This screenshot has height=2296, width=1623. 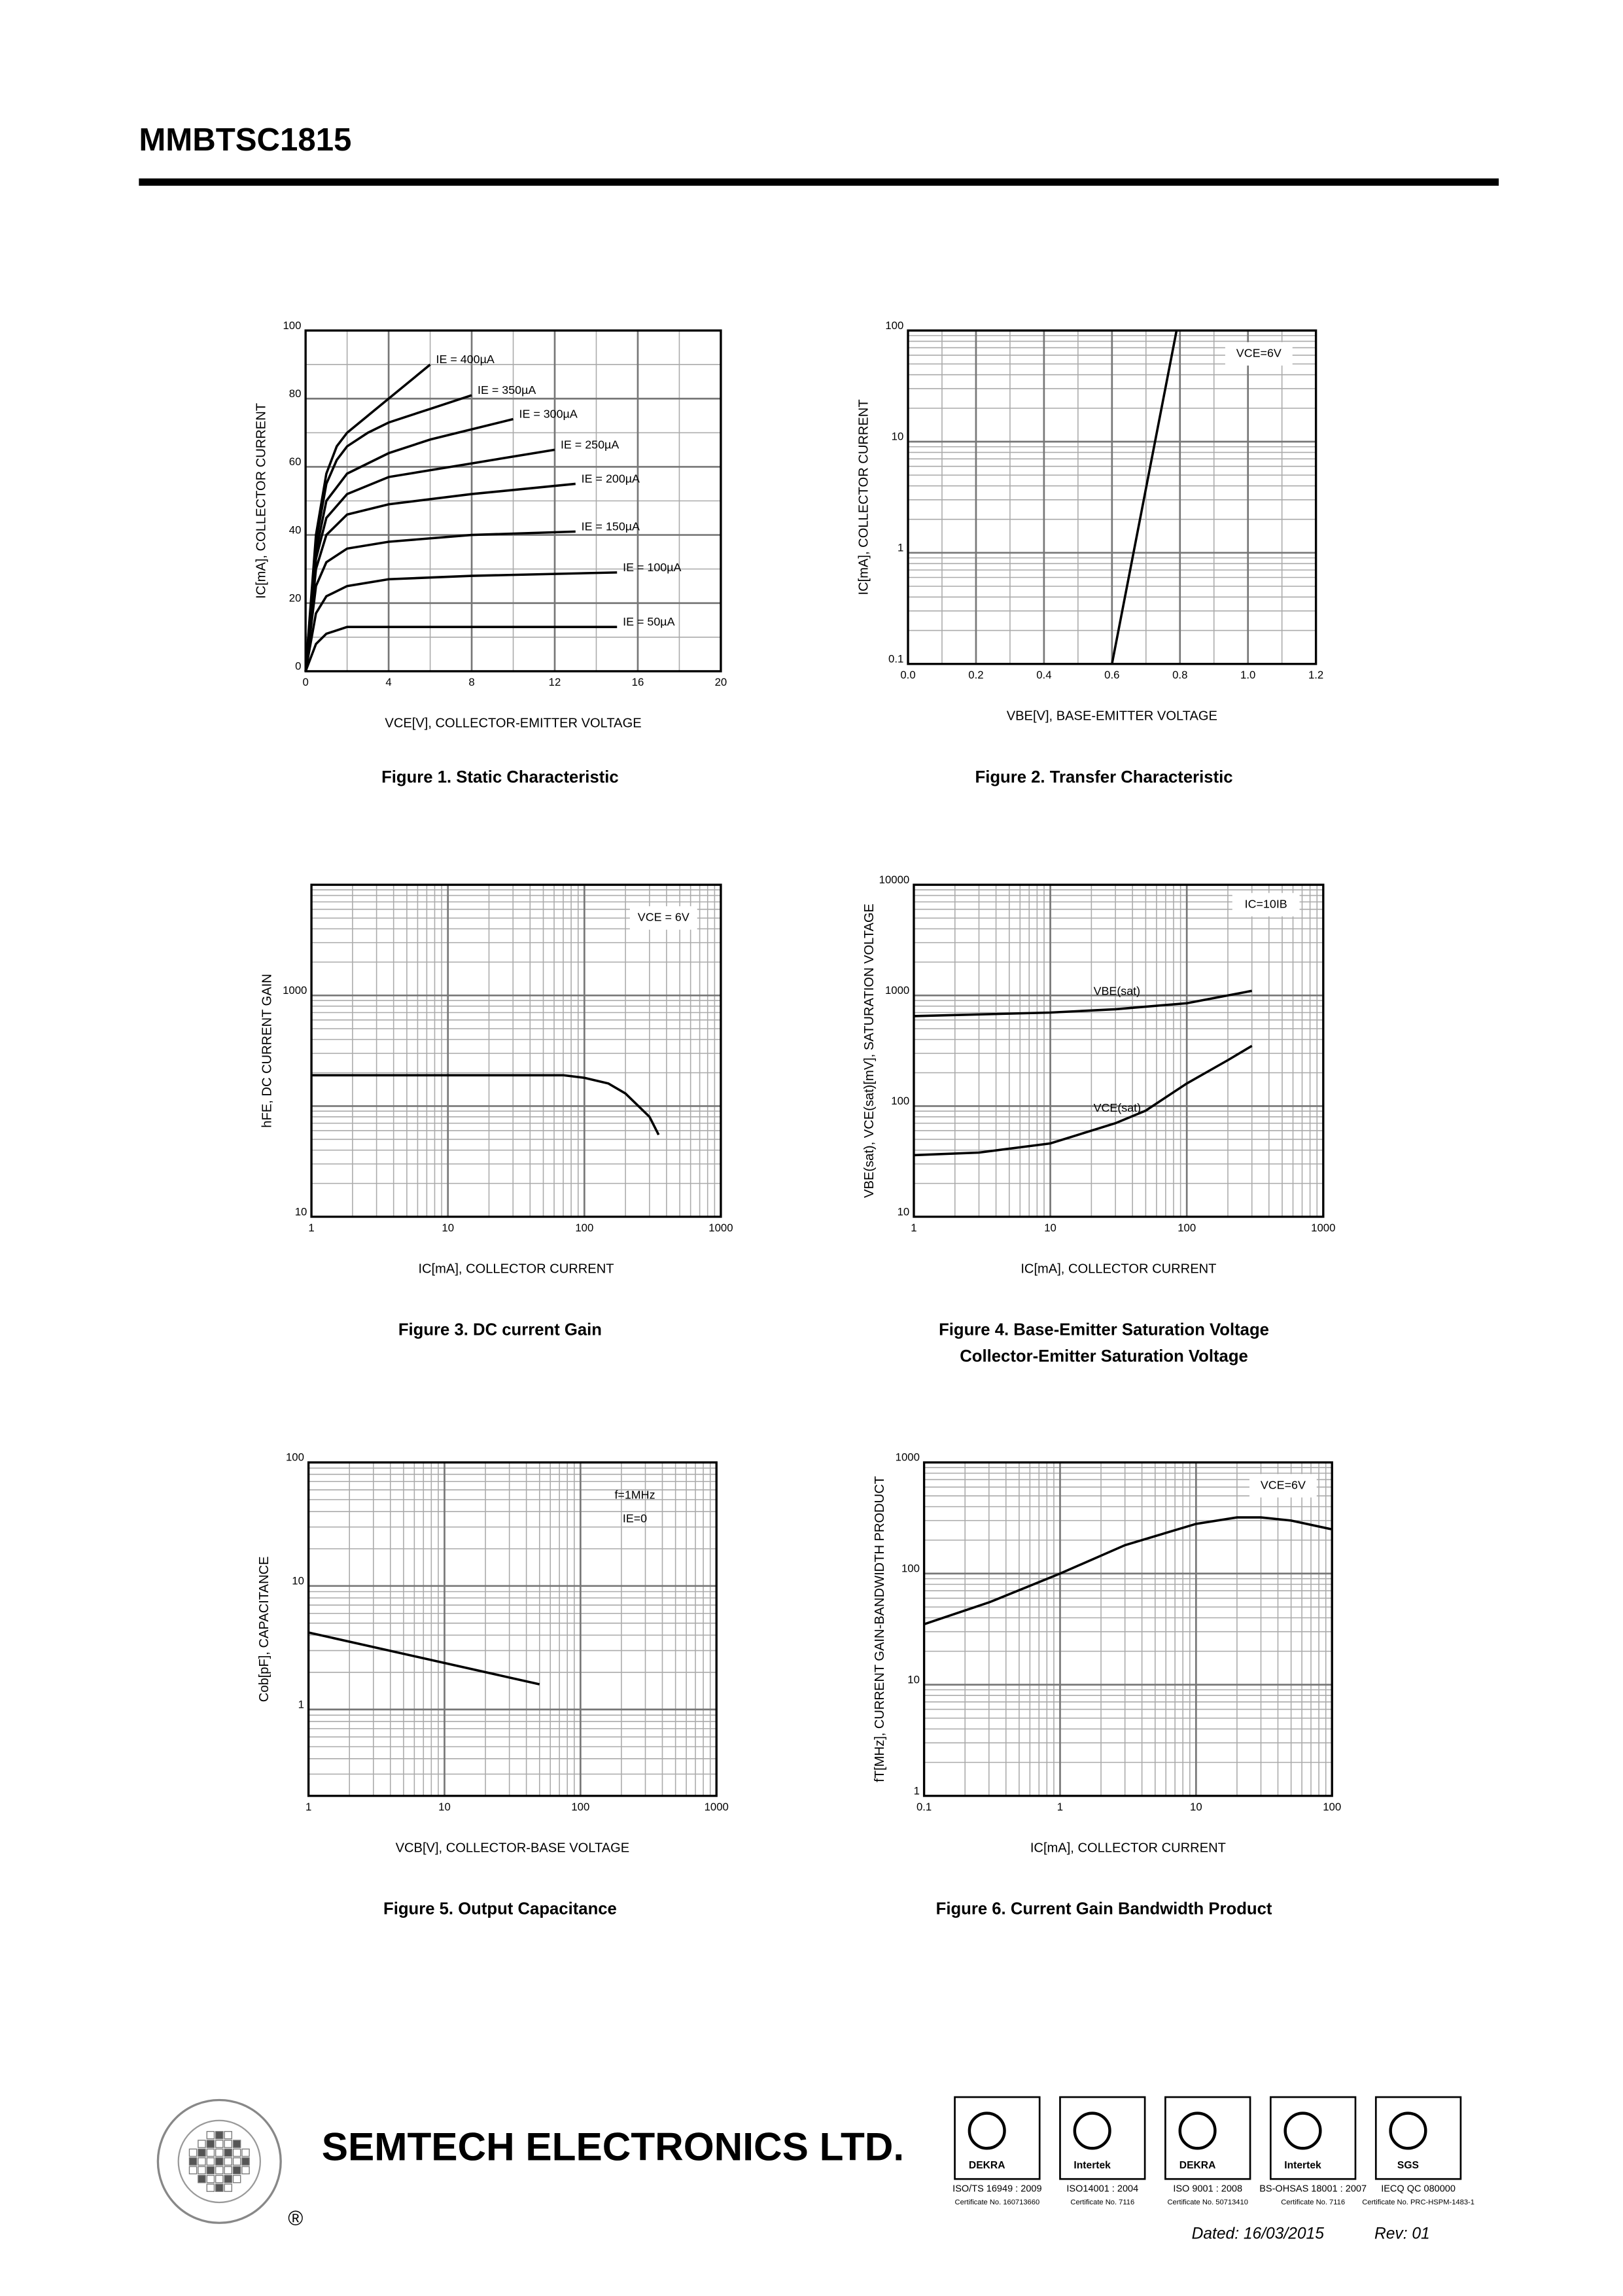 I want to click on figure-title: Figure 3. DC current Gain, so click(x=500, y=1330).